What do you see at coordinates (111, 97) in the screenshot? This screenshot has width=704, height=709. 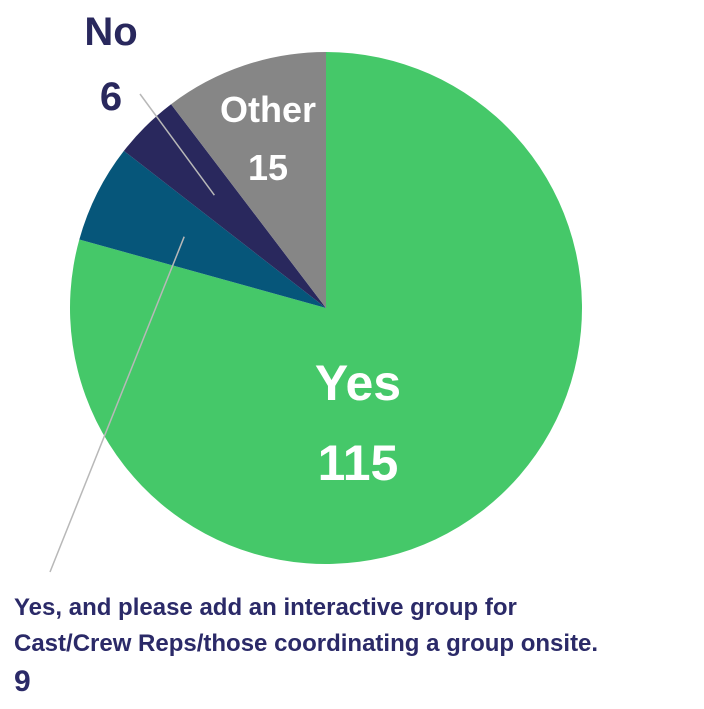 I see `slice-value-no: 6` at bounding box center [111, 97].